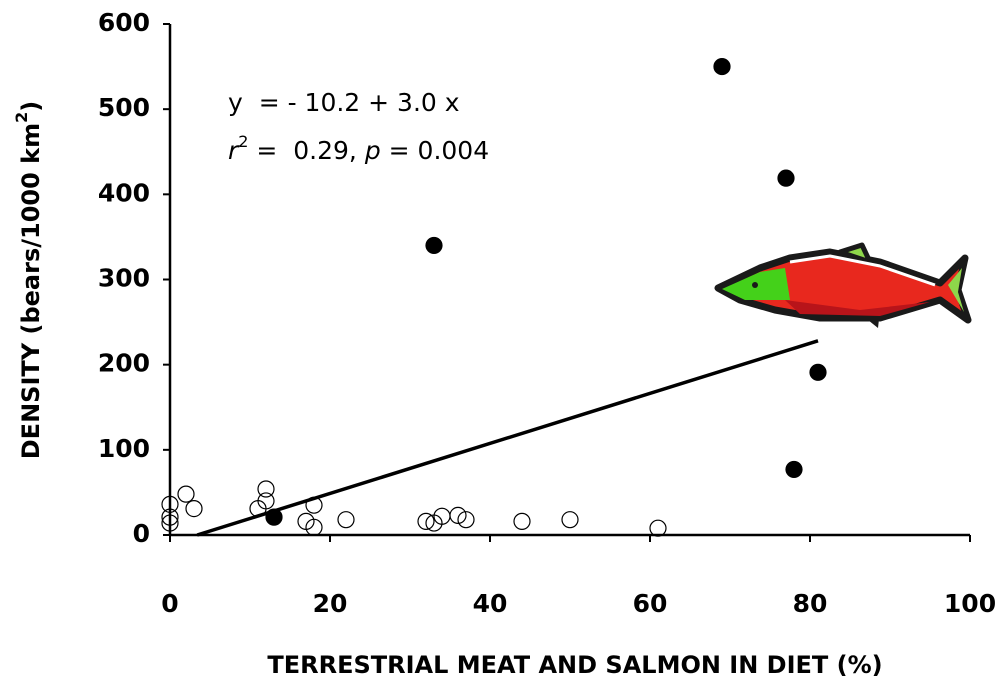  Describe the element at coordinates (124, 192) in the screenshot. I see `y-tick-label: 400` at that location.